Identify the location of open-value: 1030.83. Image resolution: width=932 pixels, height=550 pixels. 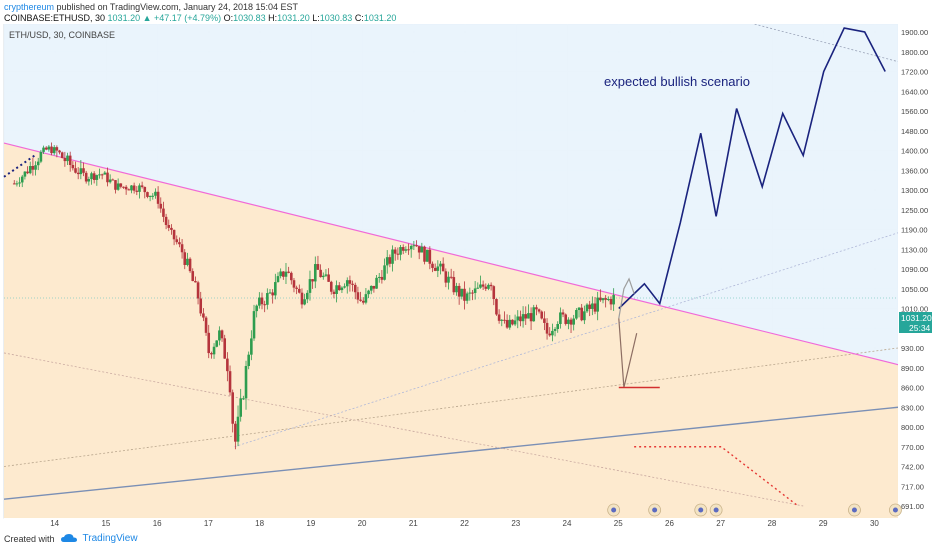
(249, 18).